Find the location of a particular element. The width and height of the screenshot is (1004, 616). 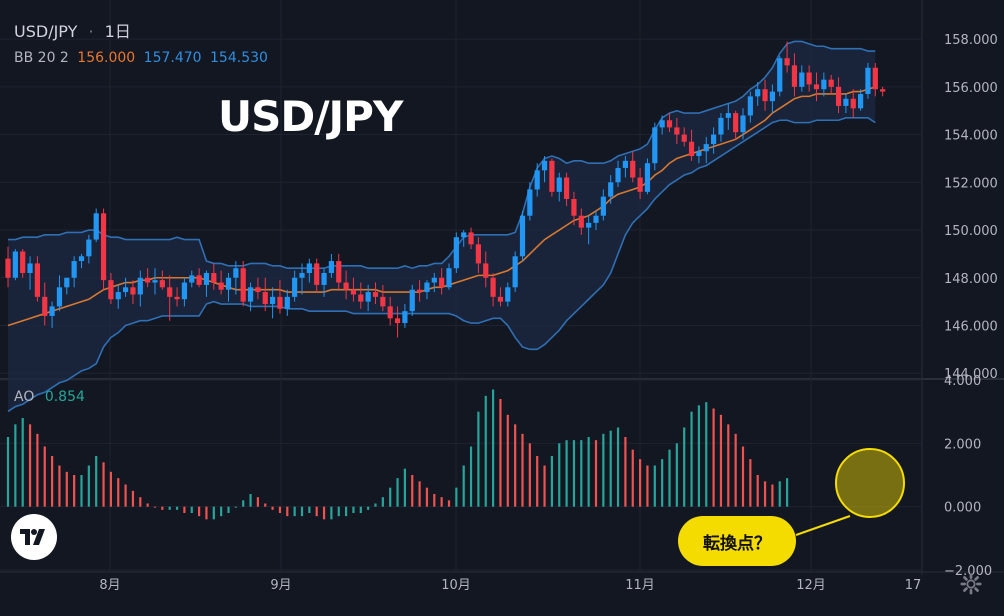

time-tick-label: 11月 is located at coordinates (640, 585).